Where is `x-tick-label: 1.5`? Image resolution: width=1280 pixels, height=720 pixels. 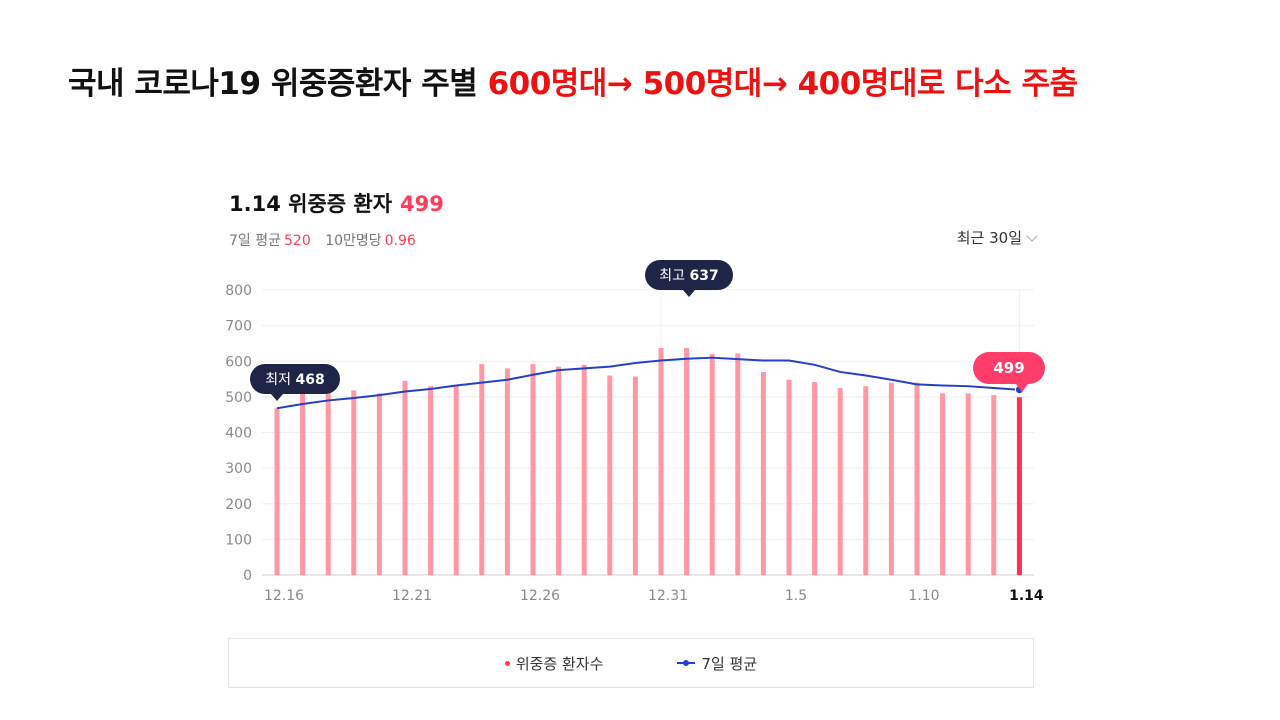 x-tick-label: 1.5 is located at coordinates (796, 596).